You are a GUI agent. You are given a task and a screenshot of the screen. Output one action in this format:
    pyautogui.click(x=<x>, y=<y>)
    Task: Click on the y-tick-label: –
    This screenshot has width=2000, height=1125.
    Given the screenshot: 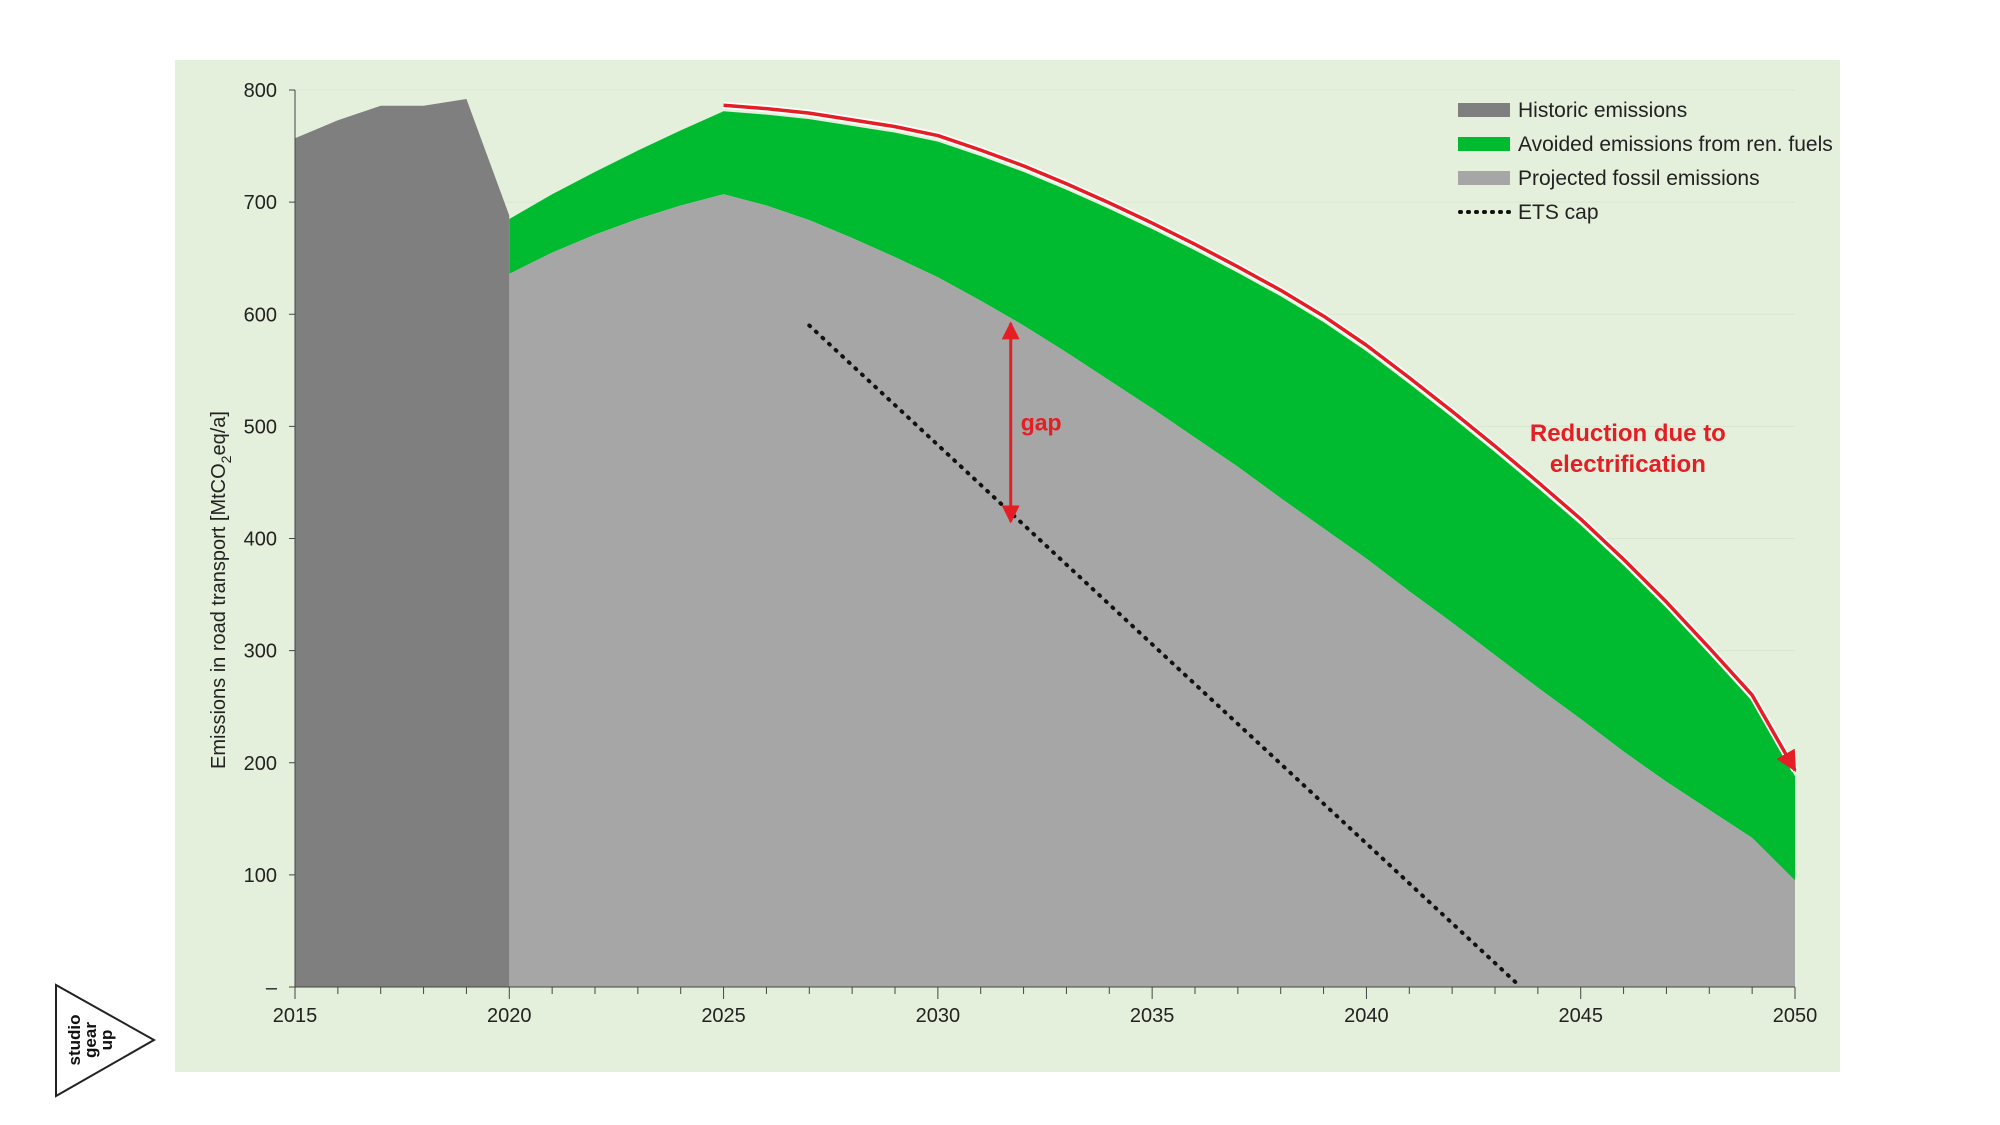 What is the action you would take?
    pyautogui.click(x=272, y=988)
    